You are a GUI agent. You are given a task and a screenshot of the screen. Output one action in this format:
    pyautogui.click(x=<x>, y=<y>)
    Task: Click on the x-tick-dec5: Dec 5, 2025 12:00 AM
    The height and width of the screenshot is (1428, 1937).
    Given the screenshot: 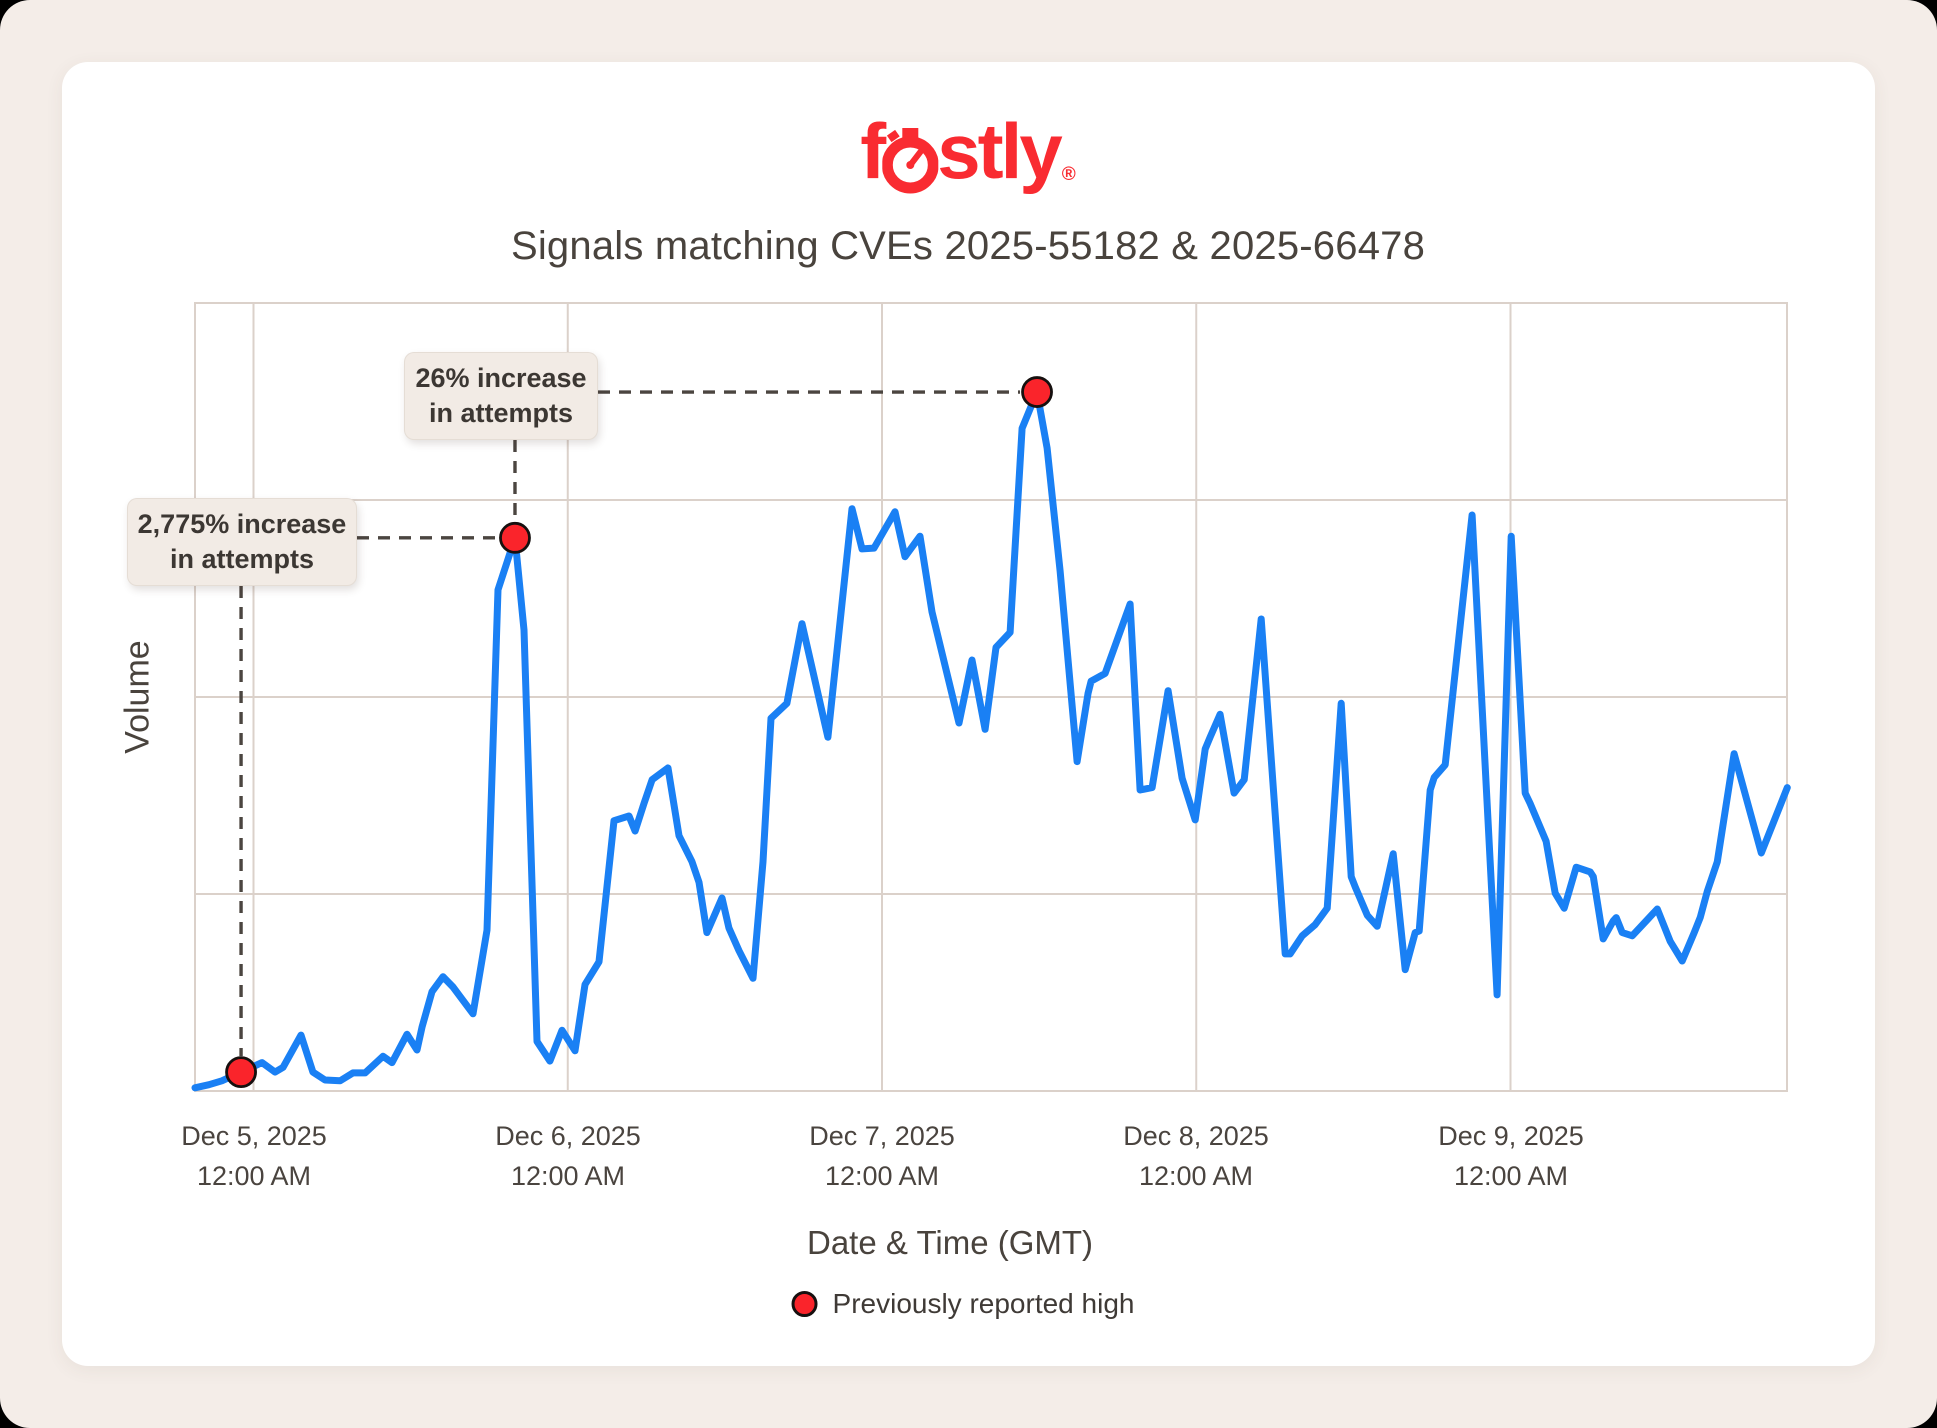 What is the action you would take?
    pyautogui.click(x=254, y=1156)
    